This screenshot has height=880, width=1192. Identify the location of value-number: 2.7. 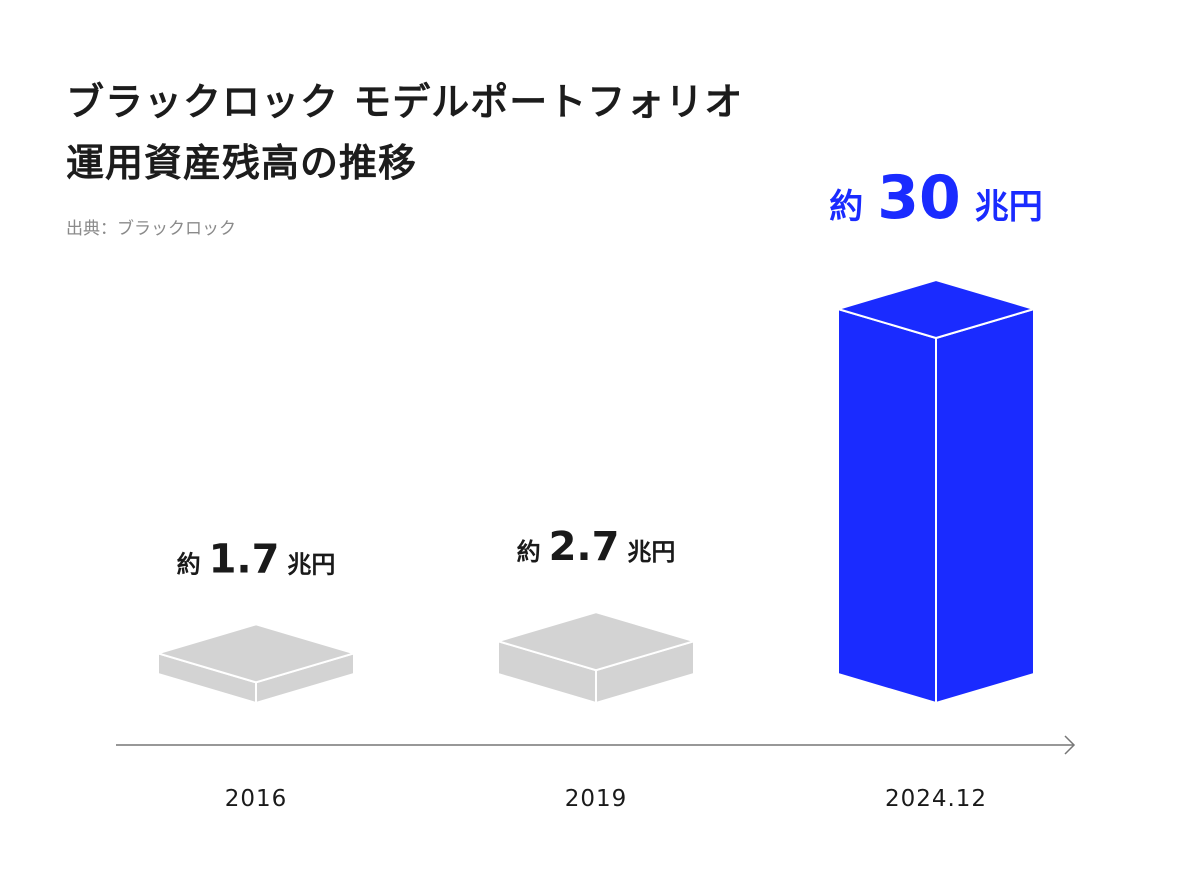
(584, 547).